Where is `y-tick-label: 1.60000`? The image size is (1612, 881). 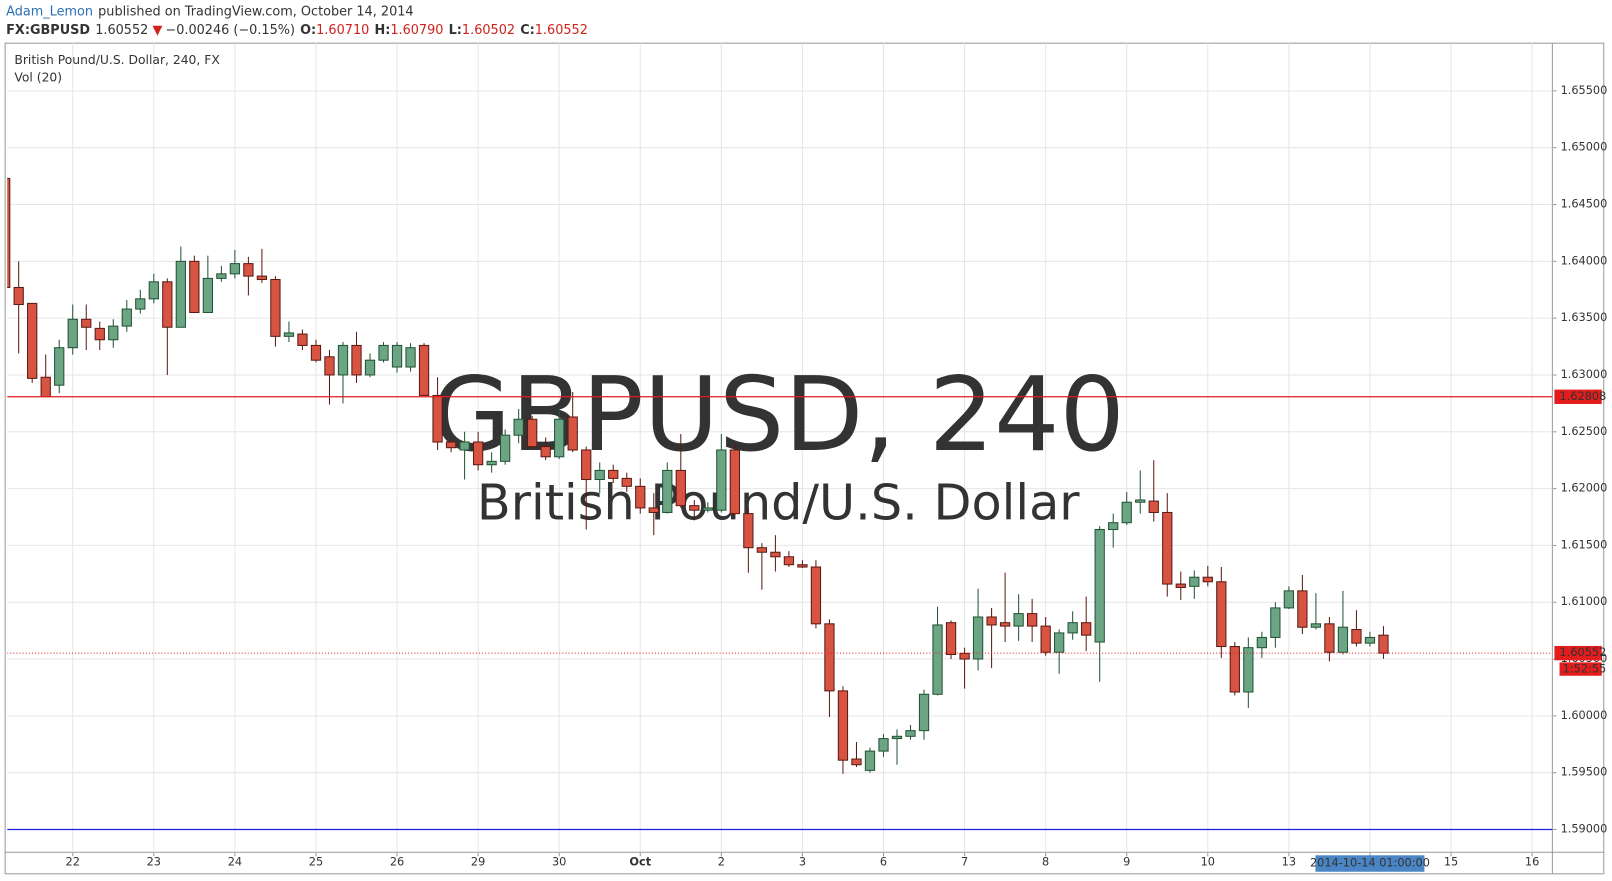 y-tick-label: 1.60000 is located at coordinates (1584, 715).